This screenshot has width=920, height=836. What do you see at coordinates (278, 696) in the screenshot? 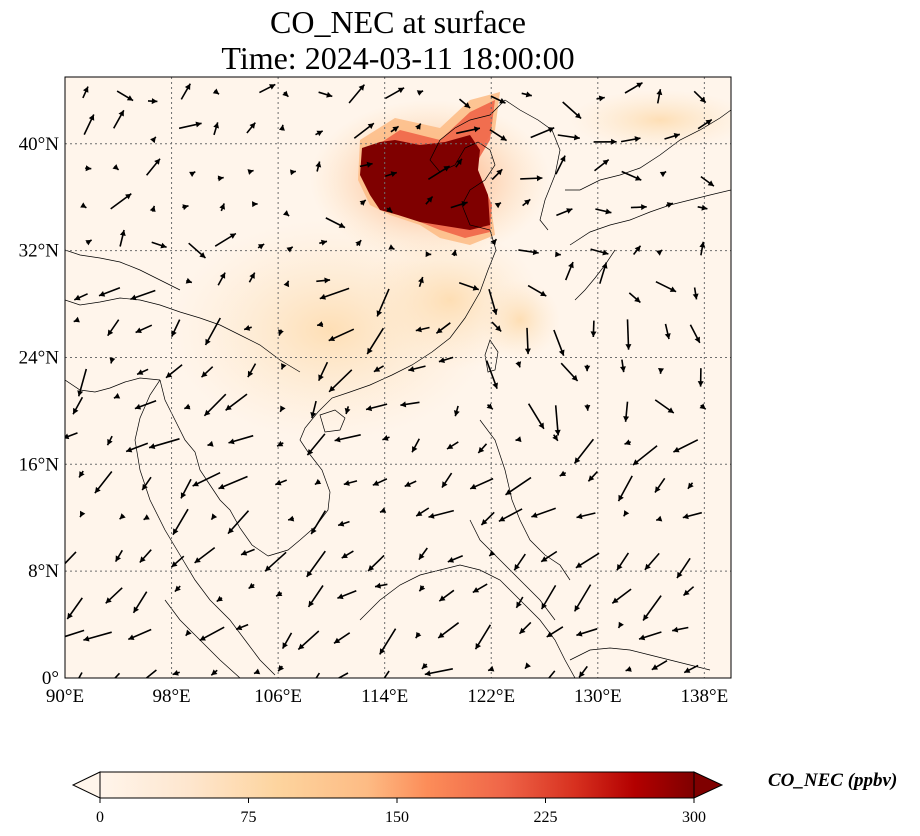
I see `lon-tick-label: 106°E` at bounding box center [278, 696].